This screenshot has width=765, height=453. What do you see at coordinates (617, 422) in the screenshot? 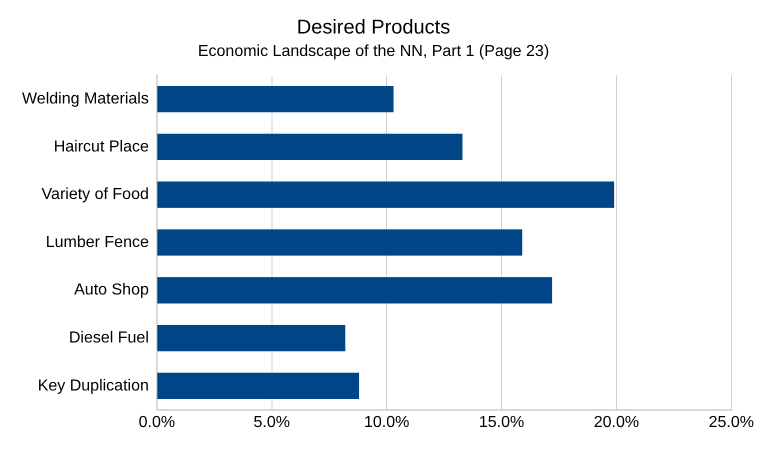
I see `x-tick-label: 20.0%` at bounding box center [617, 422].